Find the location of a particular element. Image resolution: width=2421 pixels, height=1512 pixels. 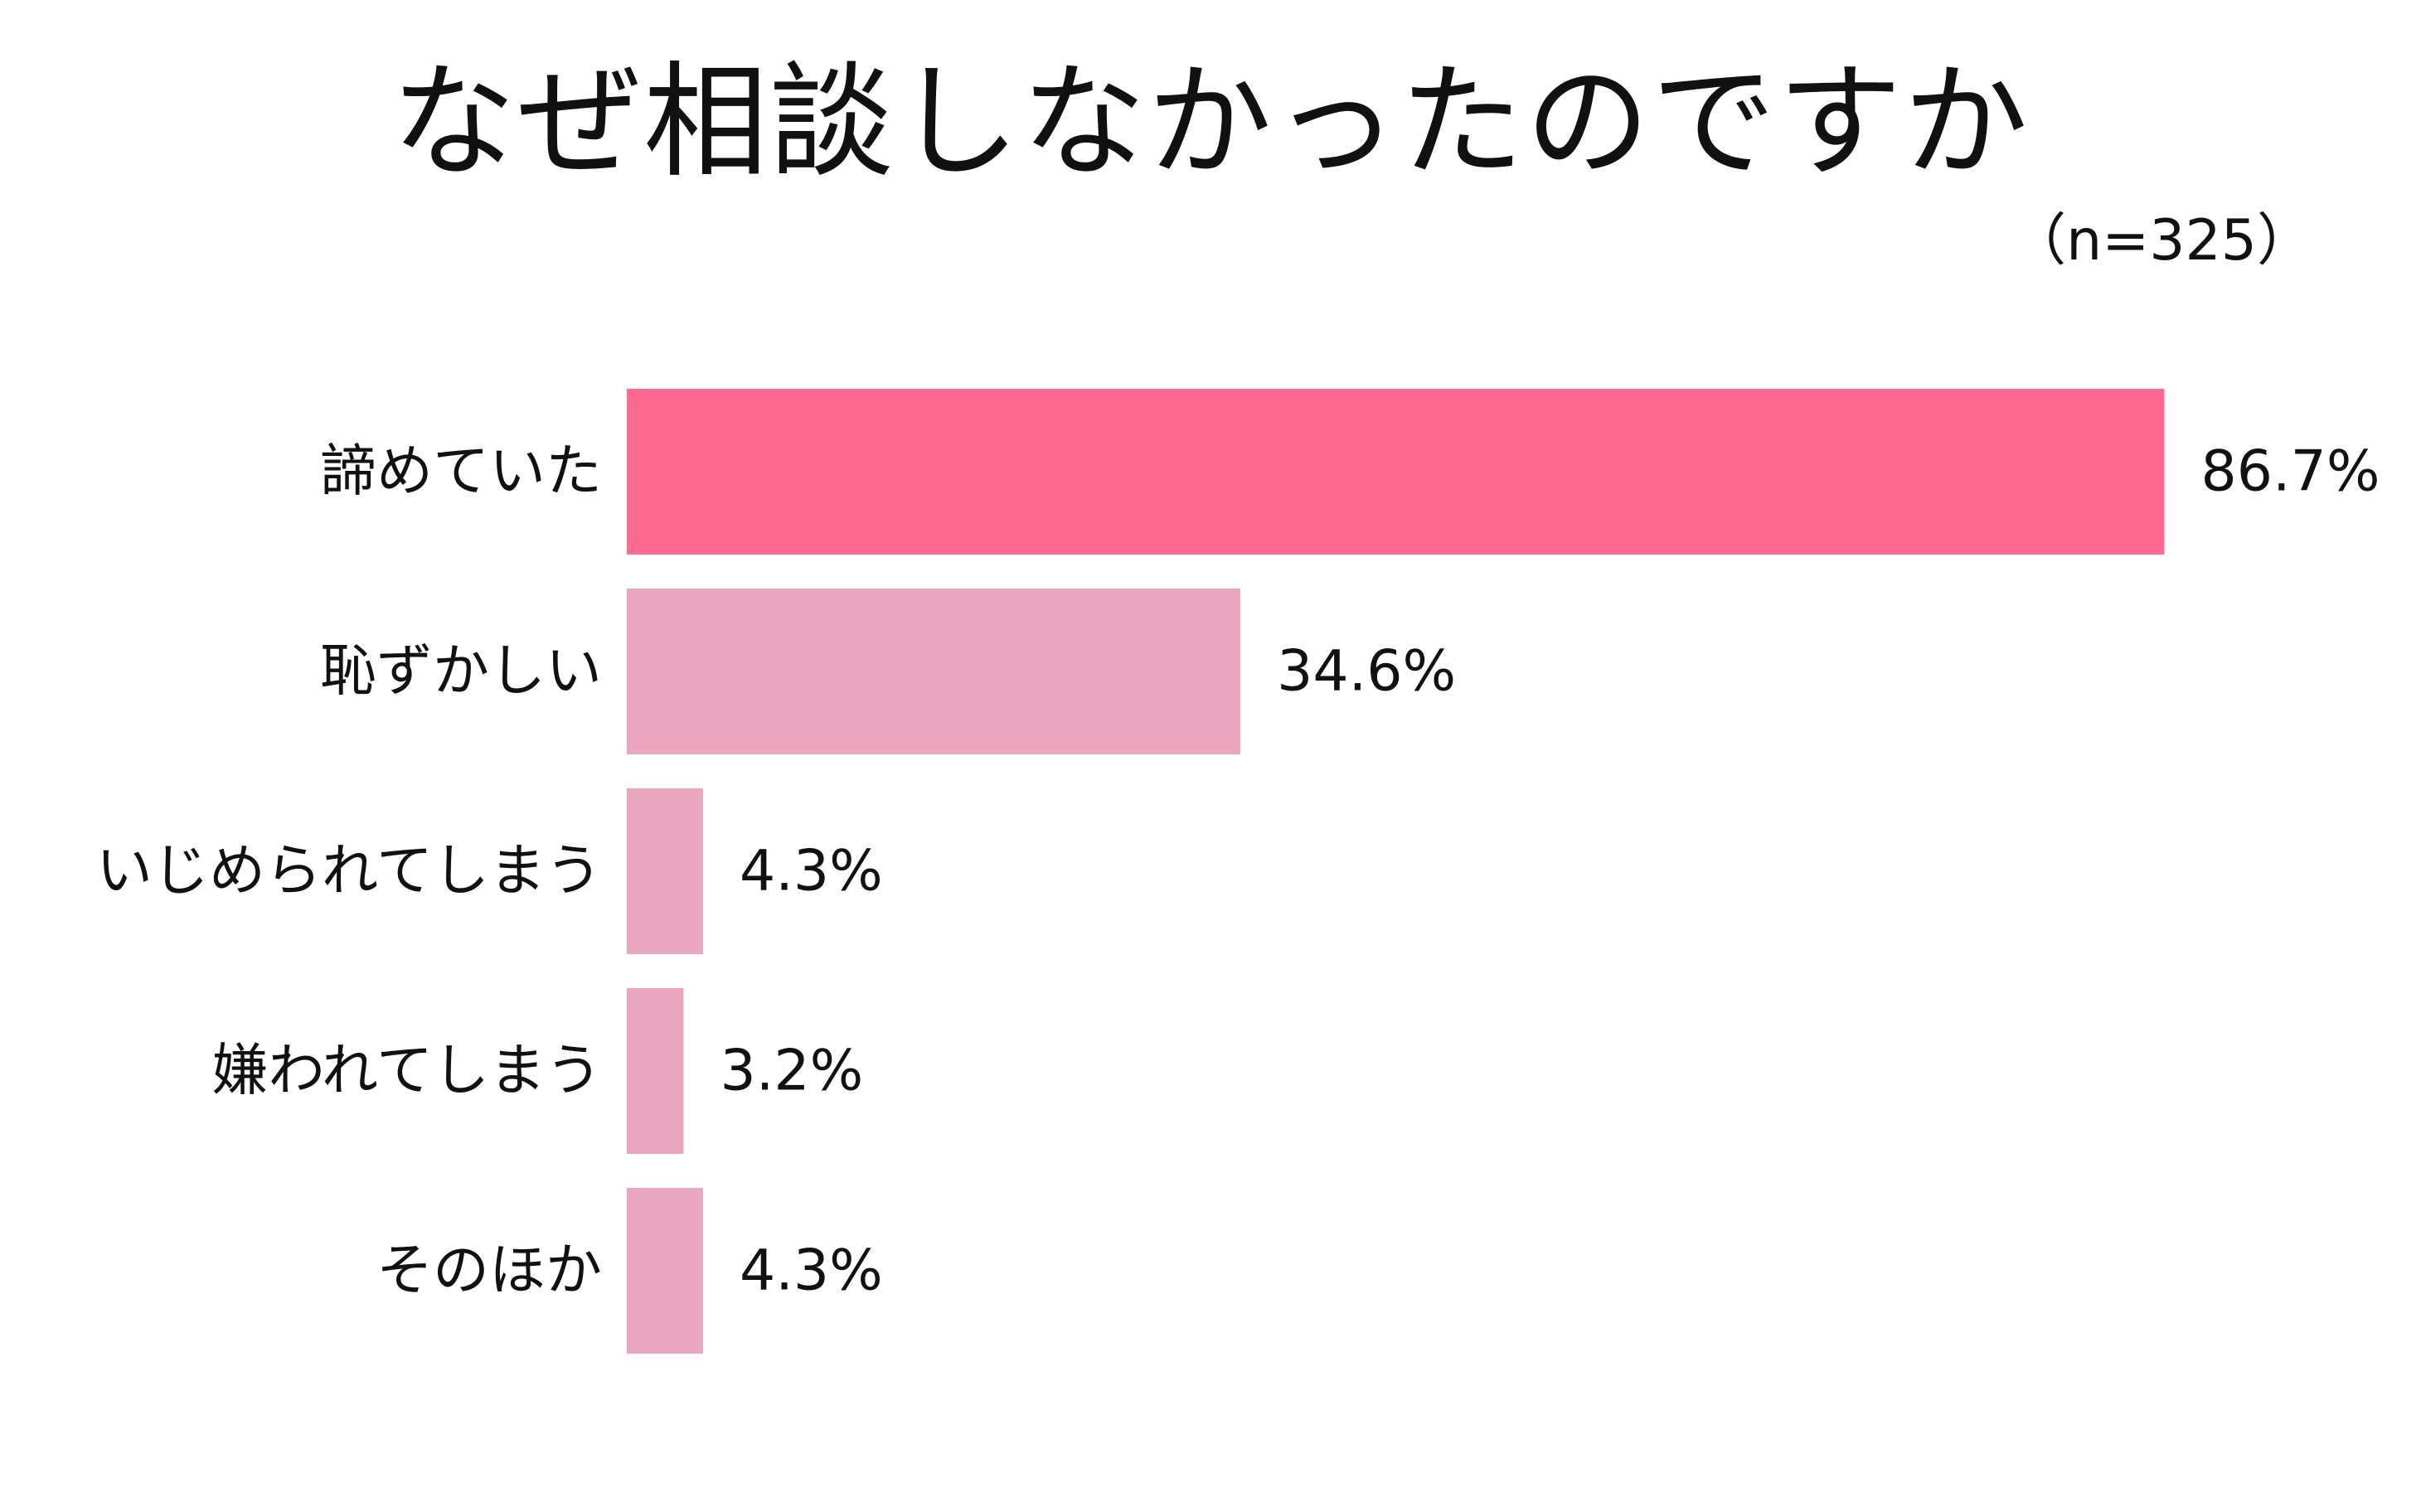

category-label-3: いじめられてしまう is located at coordinates (349, 871).